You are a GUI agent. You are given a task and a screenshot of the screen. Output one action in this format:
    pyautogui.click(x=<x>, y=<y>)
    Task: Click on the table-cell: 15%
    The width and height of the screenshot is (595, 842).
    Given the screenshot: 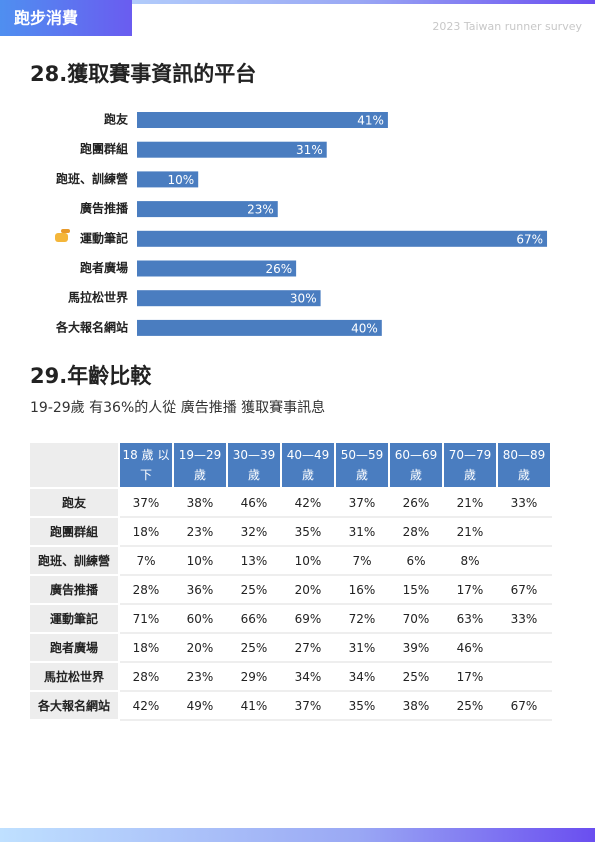 What is the action you would take?
    pyautogui.click(x=416, y=589)
    